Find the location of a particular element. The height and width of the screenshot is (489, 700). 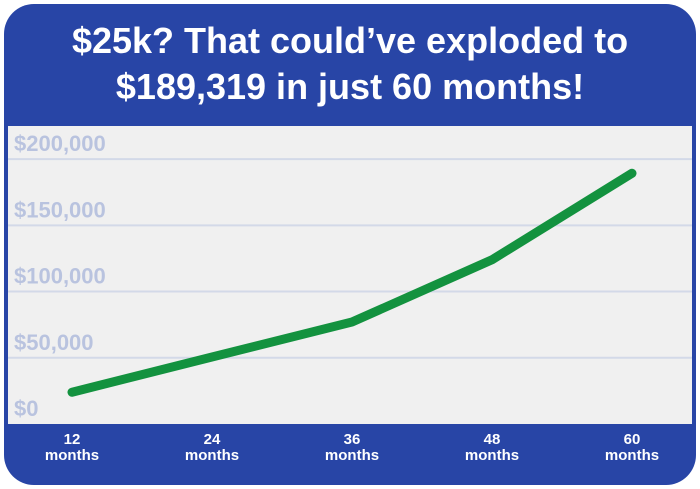

y-tick-label: $200,000 is located at coordinates (60, 143).